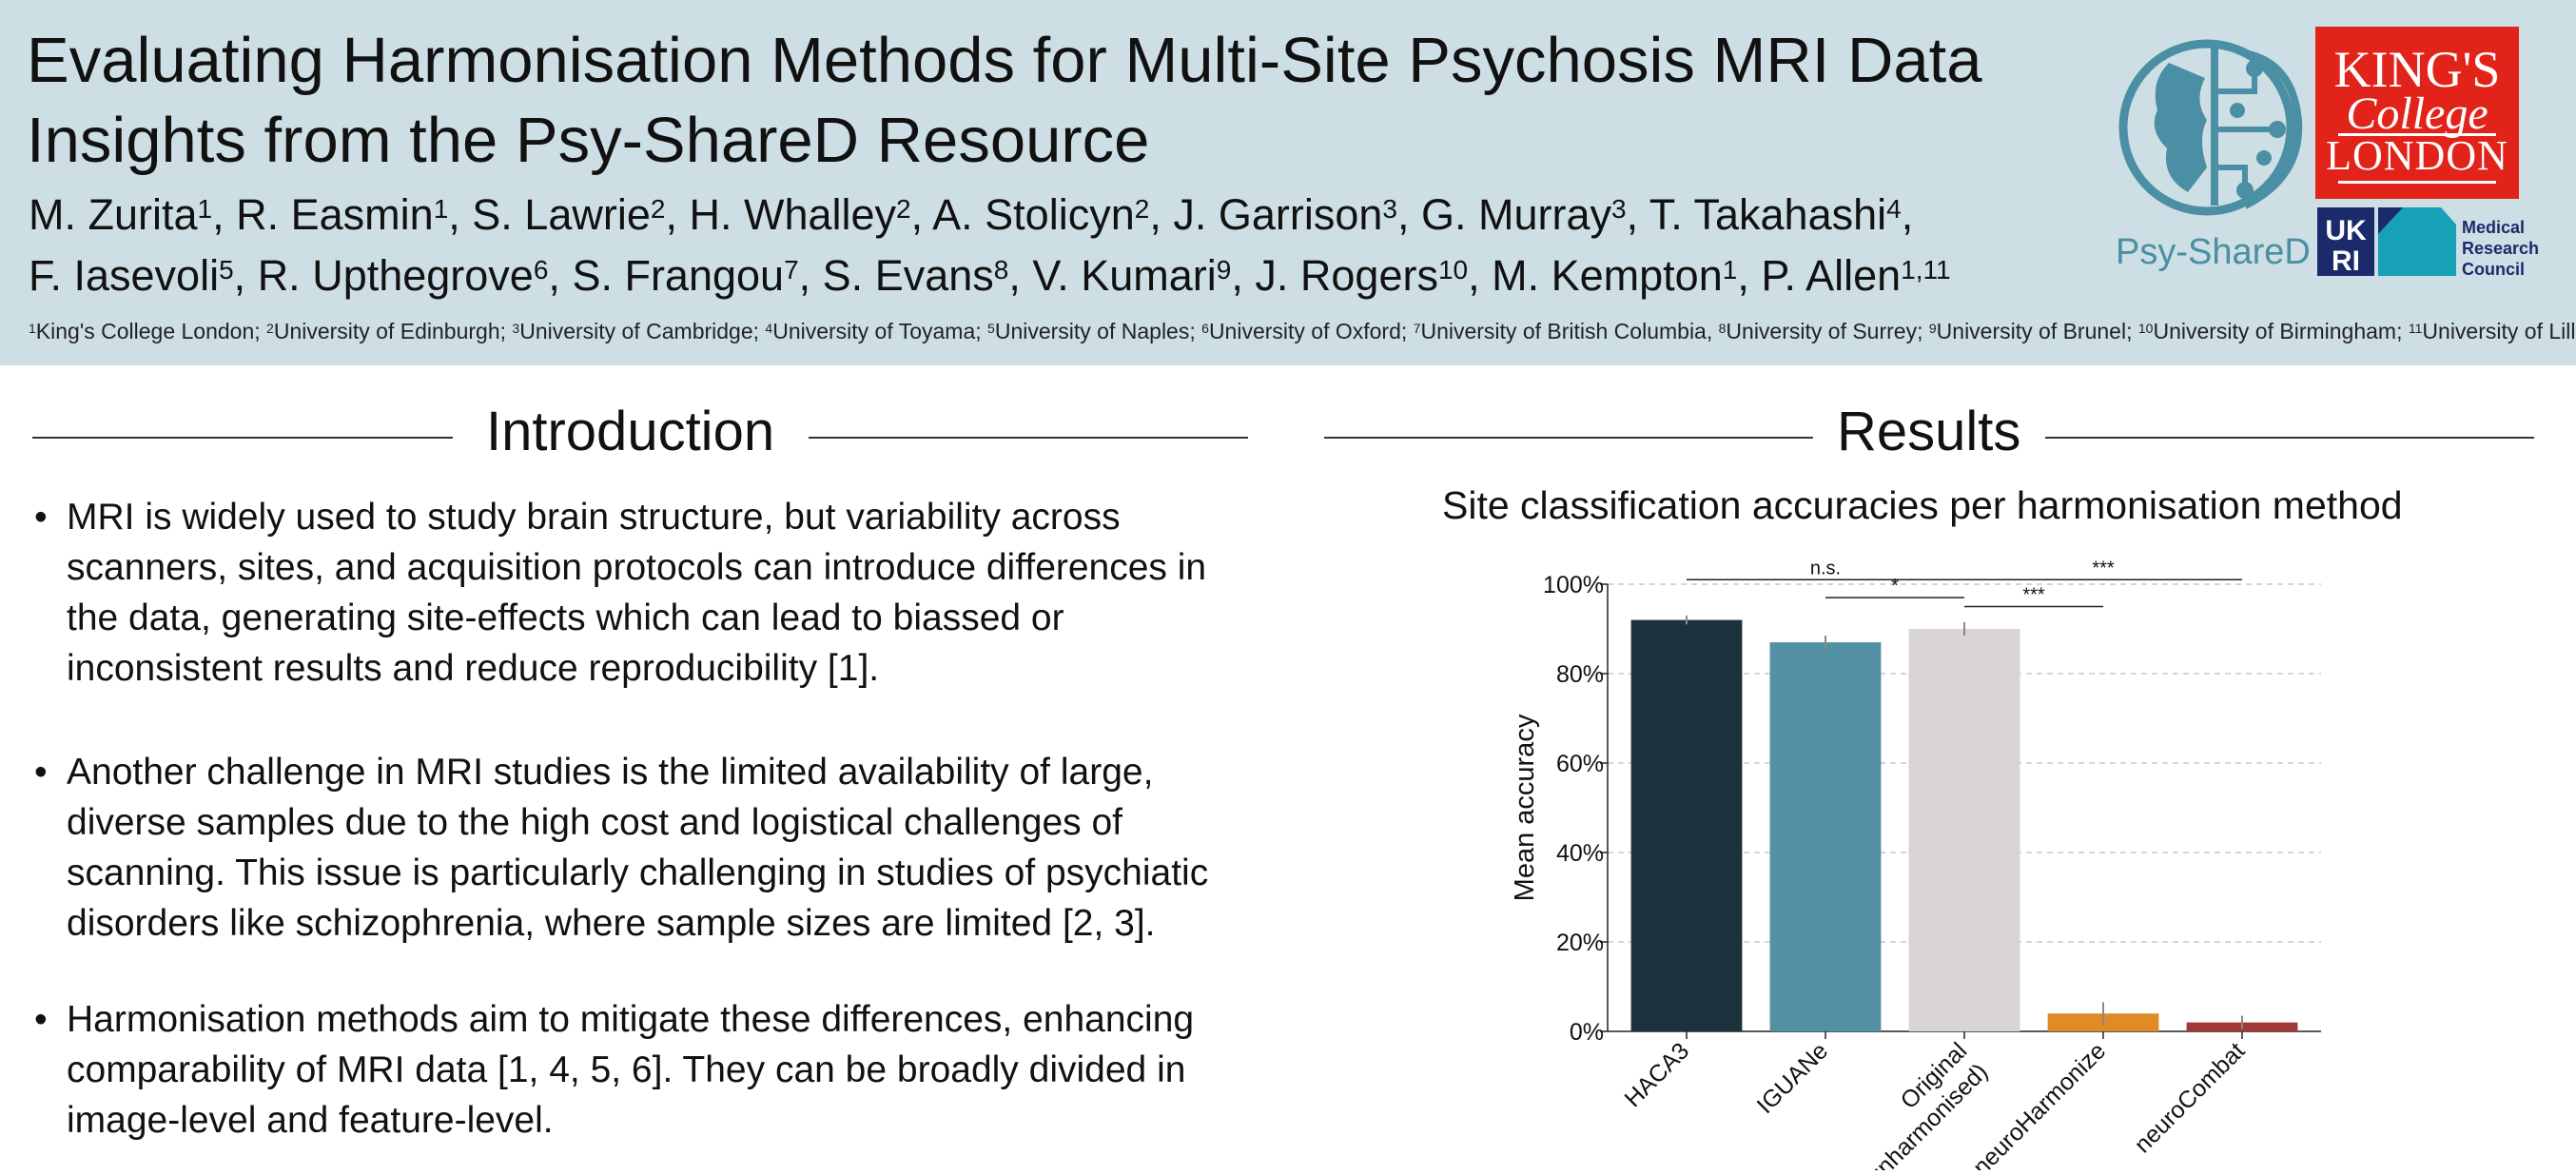  What do you see at coordinates (1580, 853) in the screenshot?
I see `y-tick-label: 40%` at bounding box center [1580, 853].